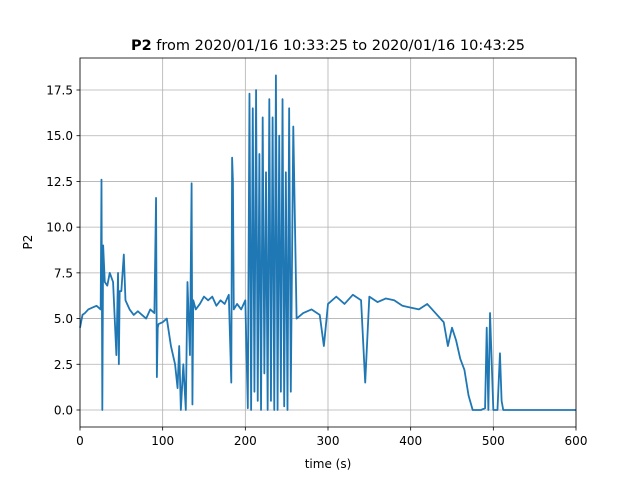  What do you see at coordinates (328, 464) in the screenshot?
I see `x-axis-label: time (s)` at bounding box center [328, 464].